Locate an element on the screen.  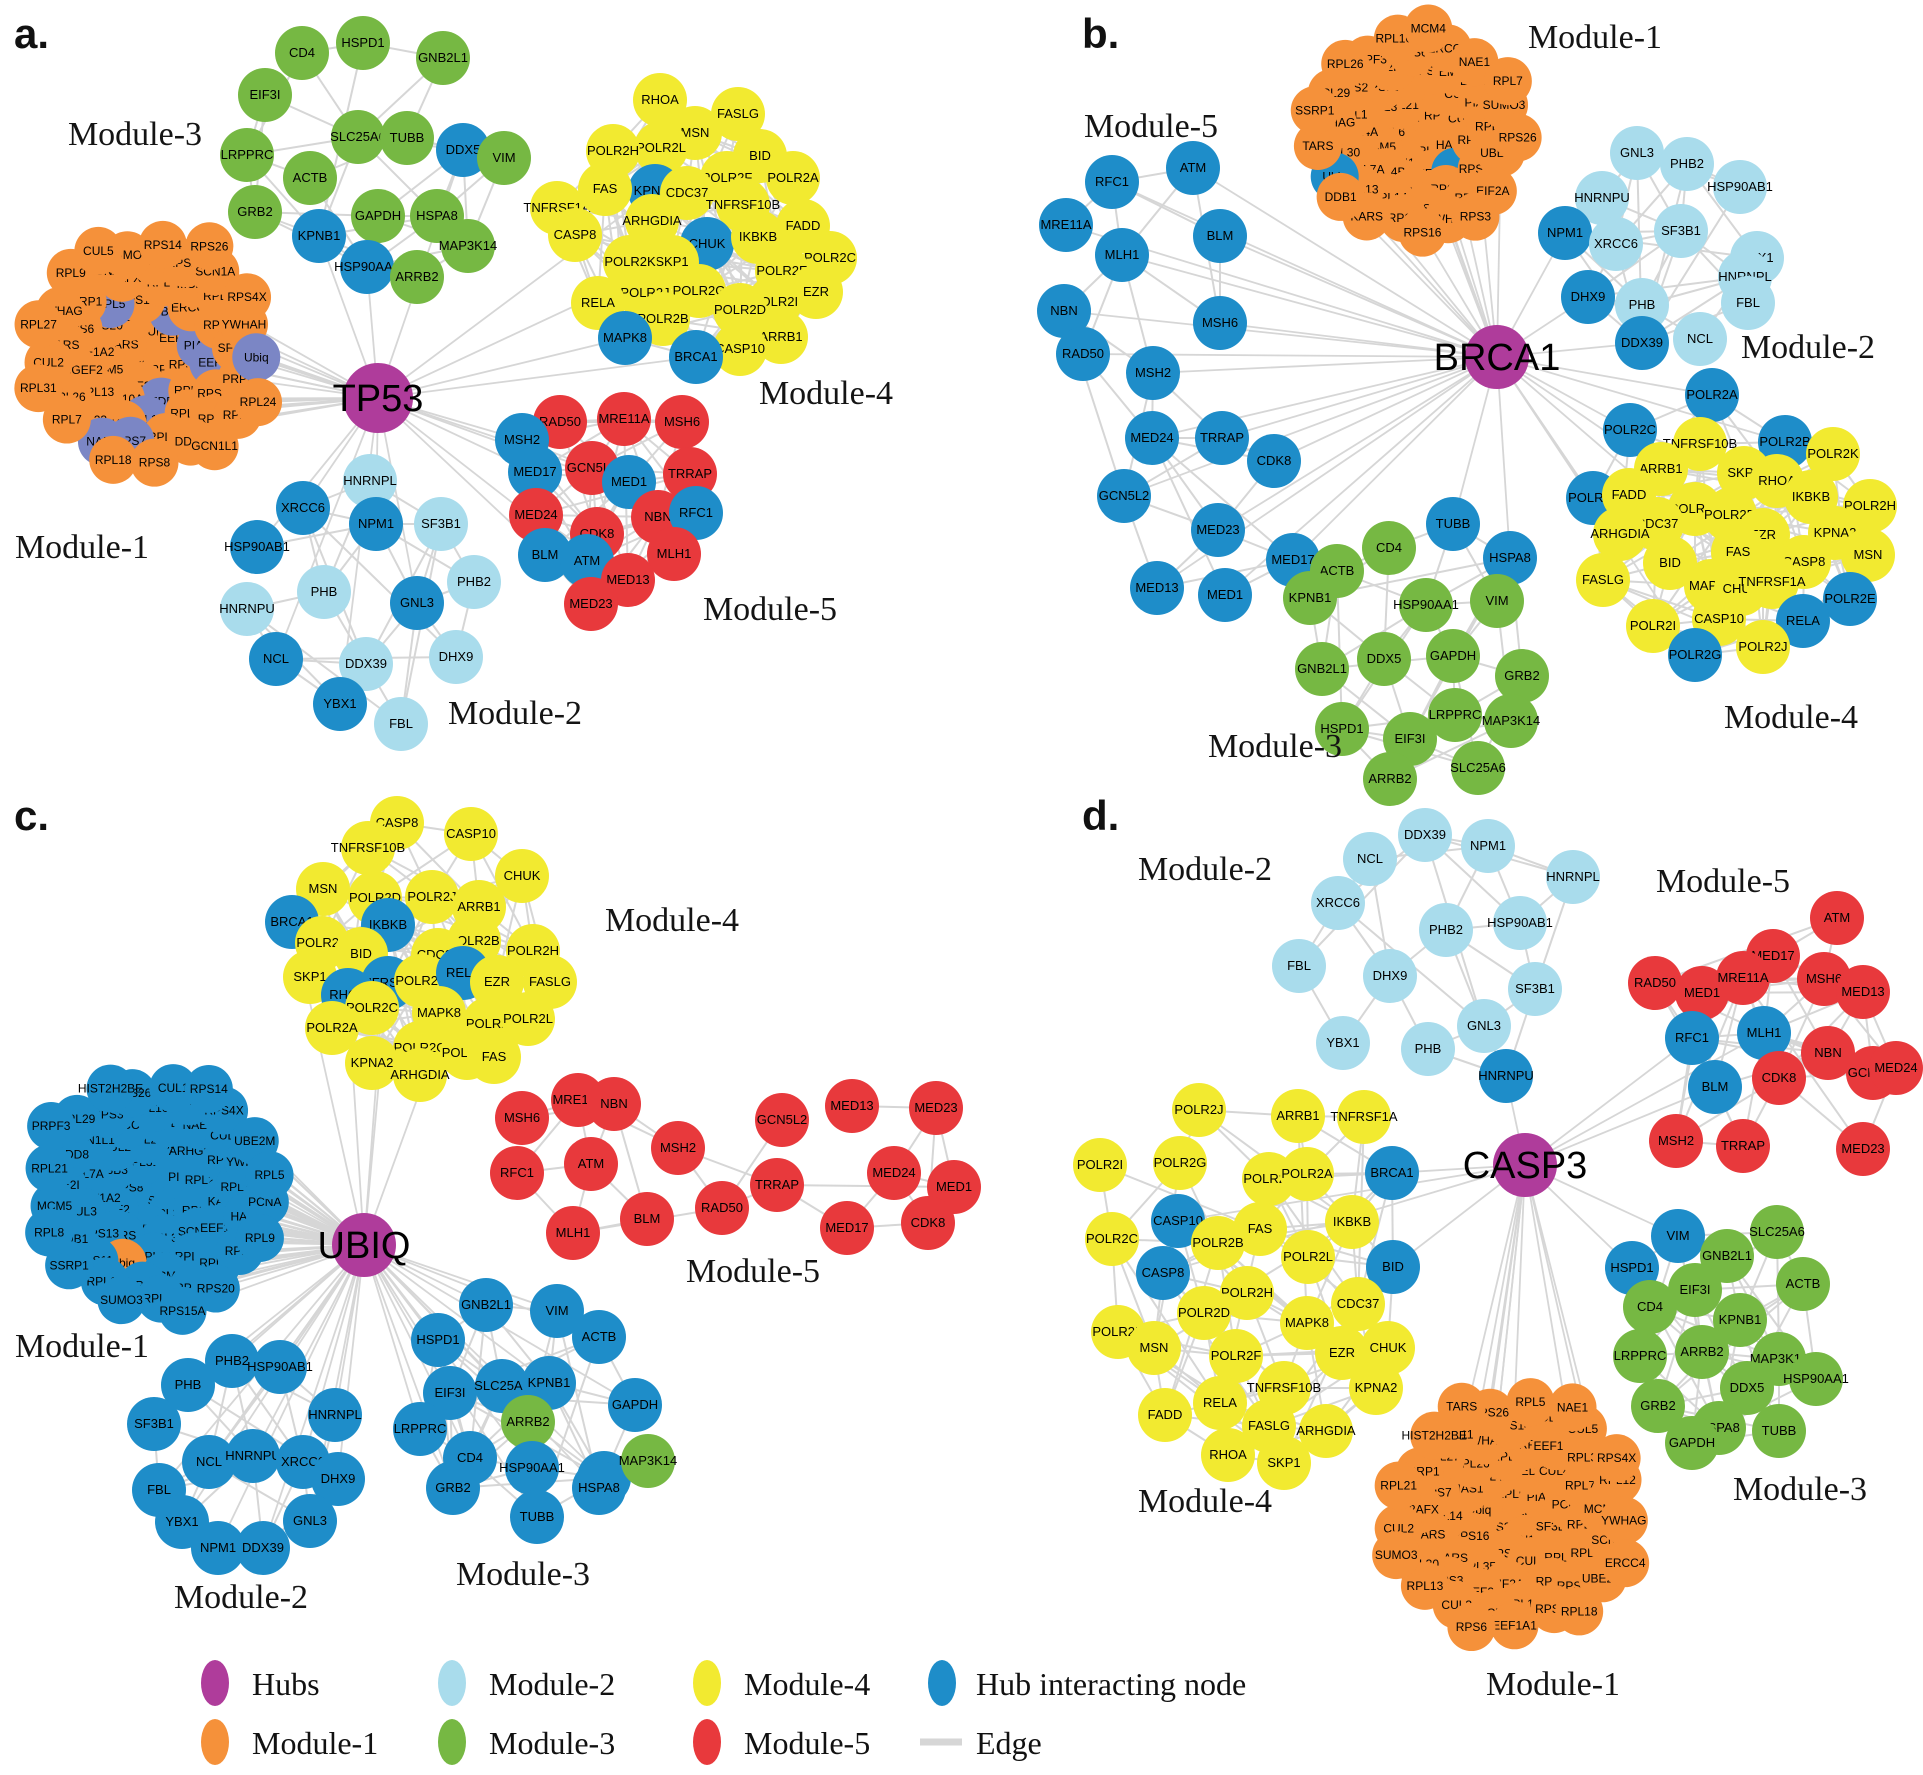
node-b-RAD50 is located at coordinates (1083, 354).